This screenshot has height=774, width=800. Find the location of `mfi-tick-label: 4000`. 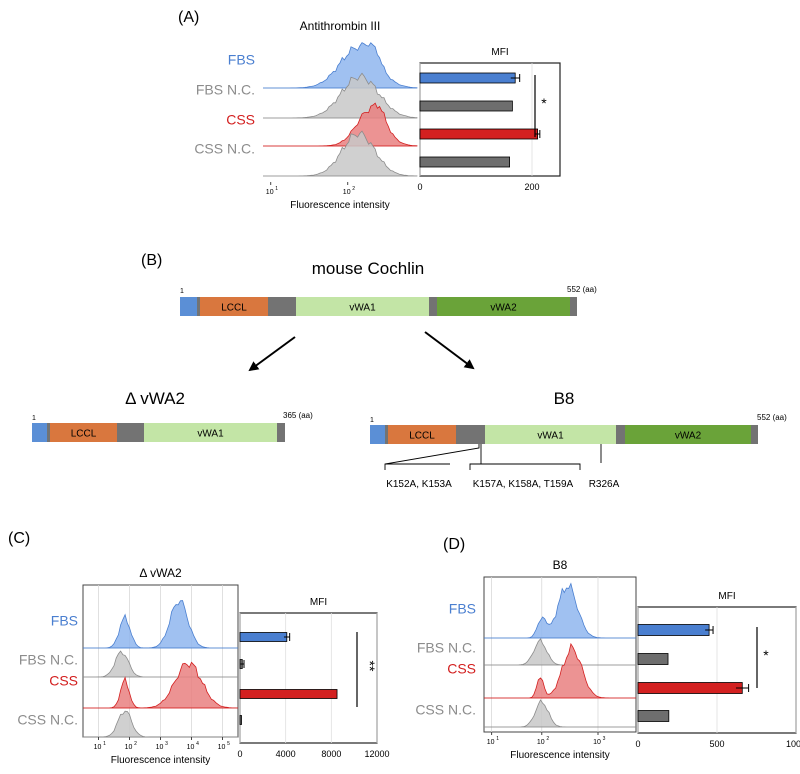

mfi-tick-label: 4000 is located at coordinates (286, 754).